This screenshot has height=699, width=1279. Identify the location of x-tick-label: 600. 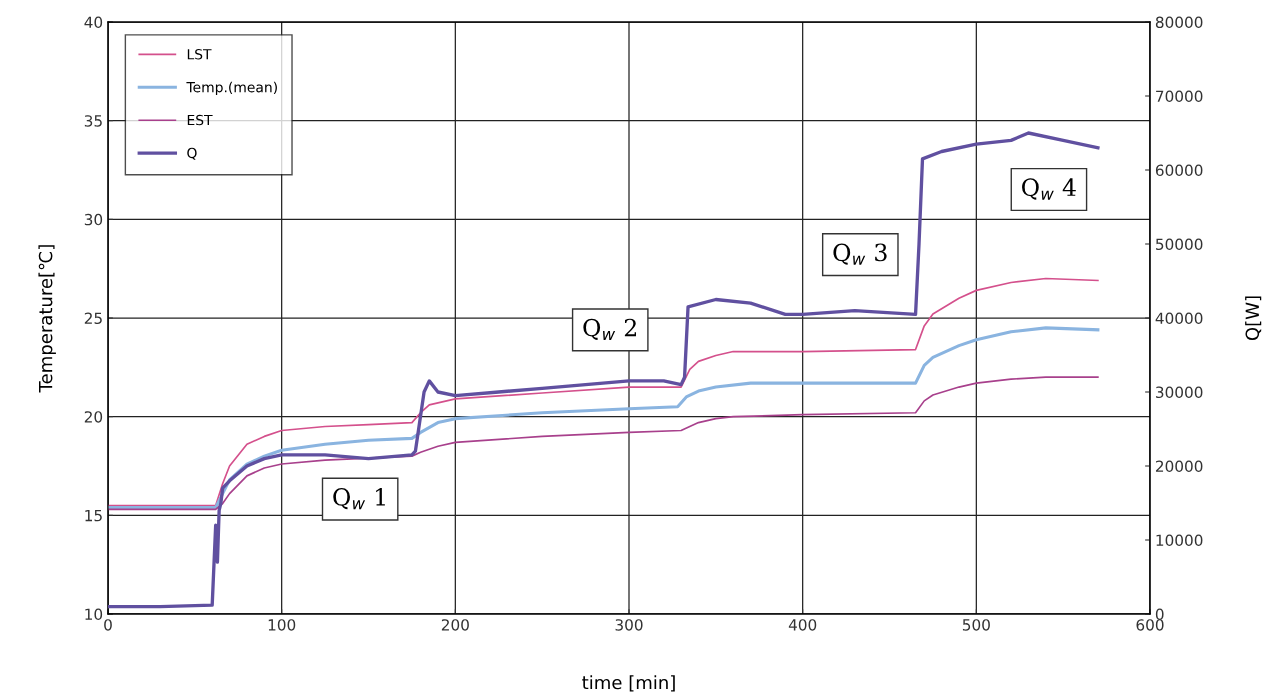
(1150, 625).